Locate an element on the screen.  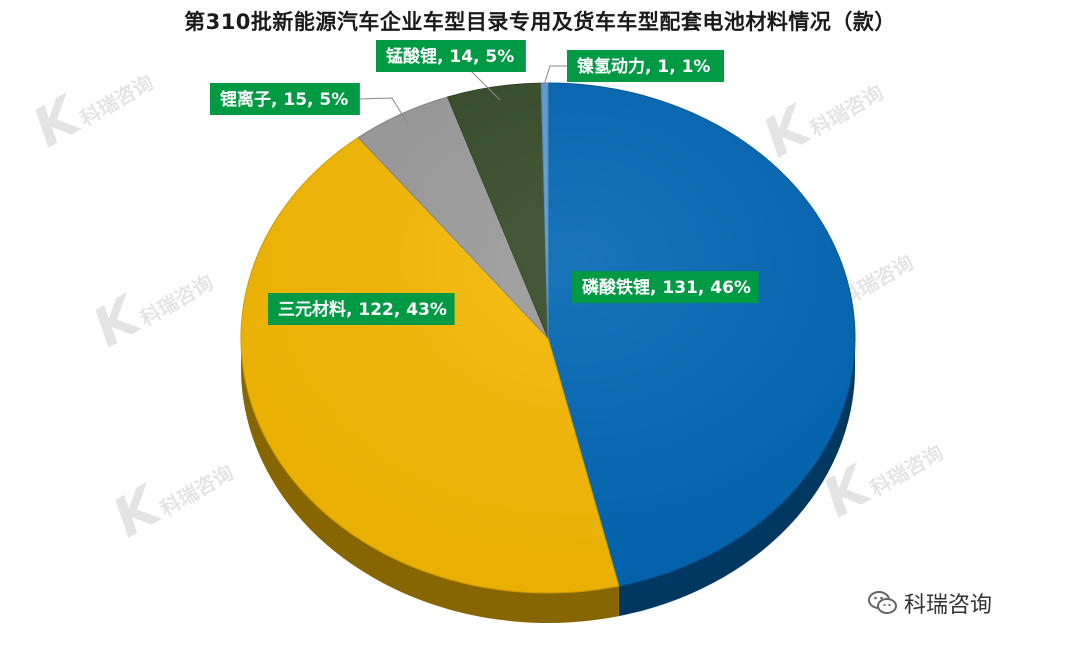
data-label: 三元材料, 122, 43% is located at coordinates (362, 309).